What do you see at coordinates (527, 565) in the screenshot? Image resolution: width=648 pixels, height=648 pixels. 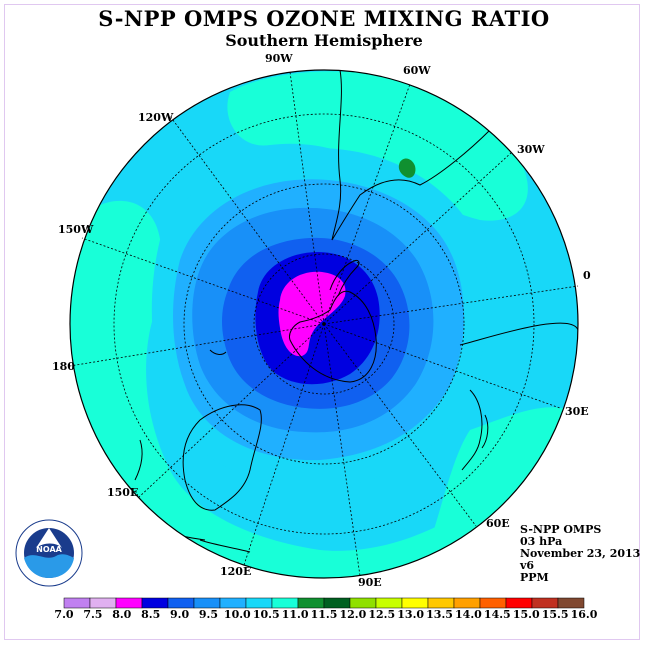 I see `info-version: v6` at bounding box center [527, 565].